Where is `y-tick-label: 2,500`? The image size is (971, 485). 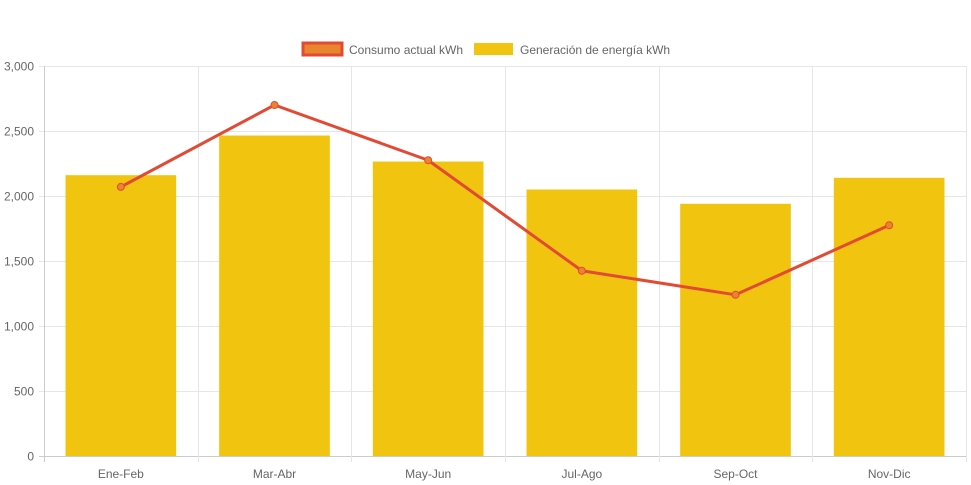
y-tick-label: 2,500 is located at coordinates (19, 132).